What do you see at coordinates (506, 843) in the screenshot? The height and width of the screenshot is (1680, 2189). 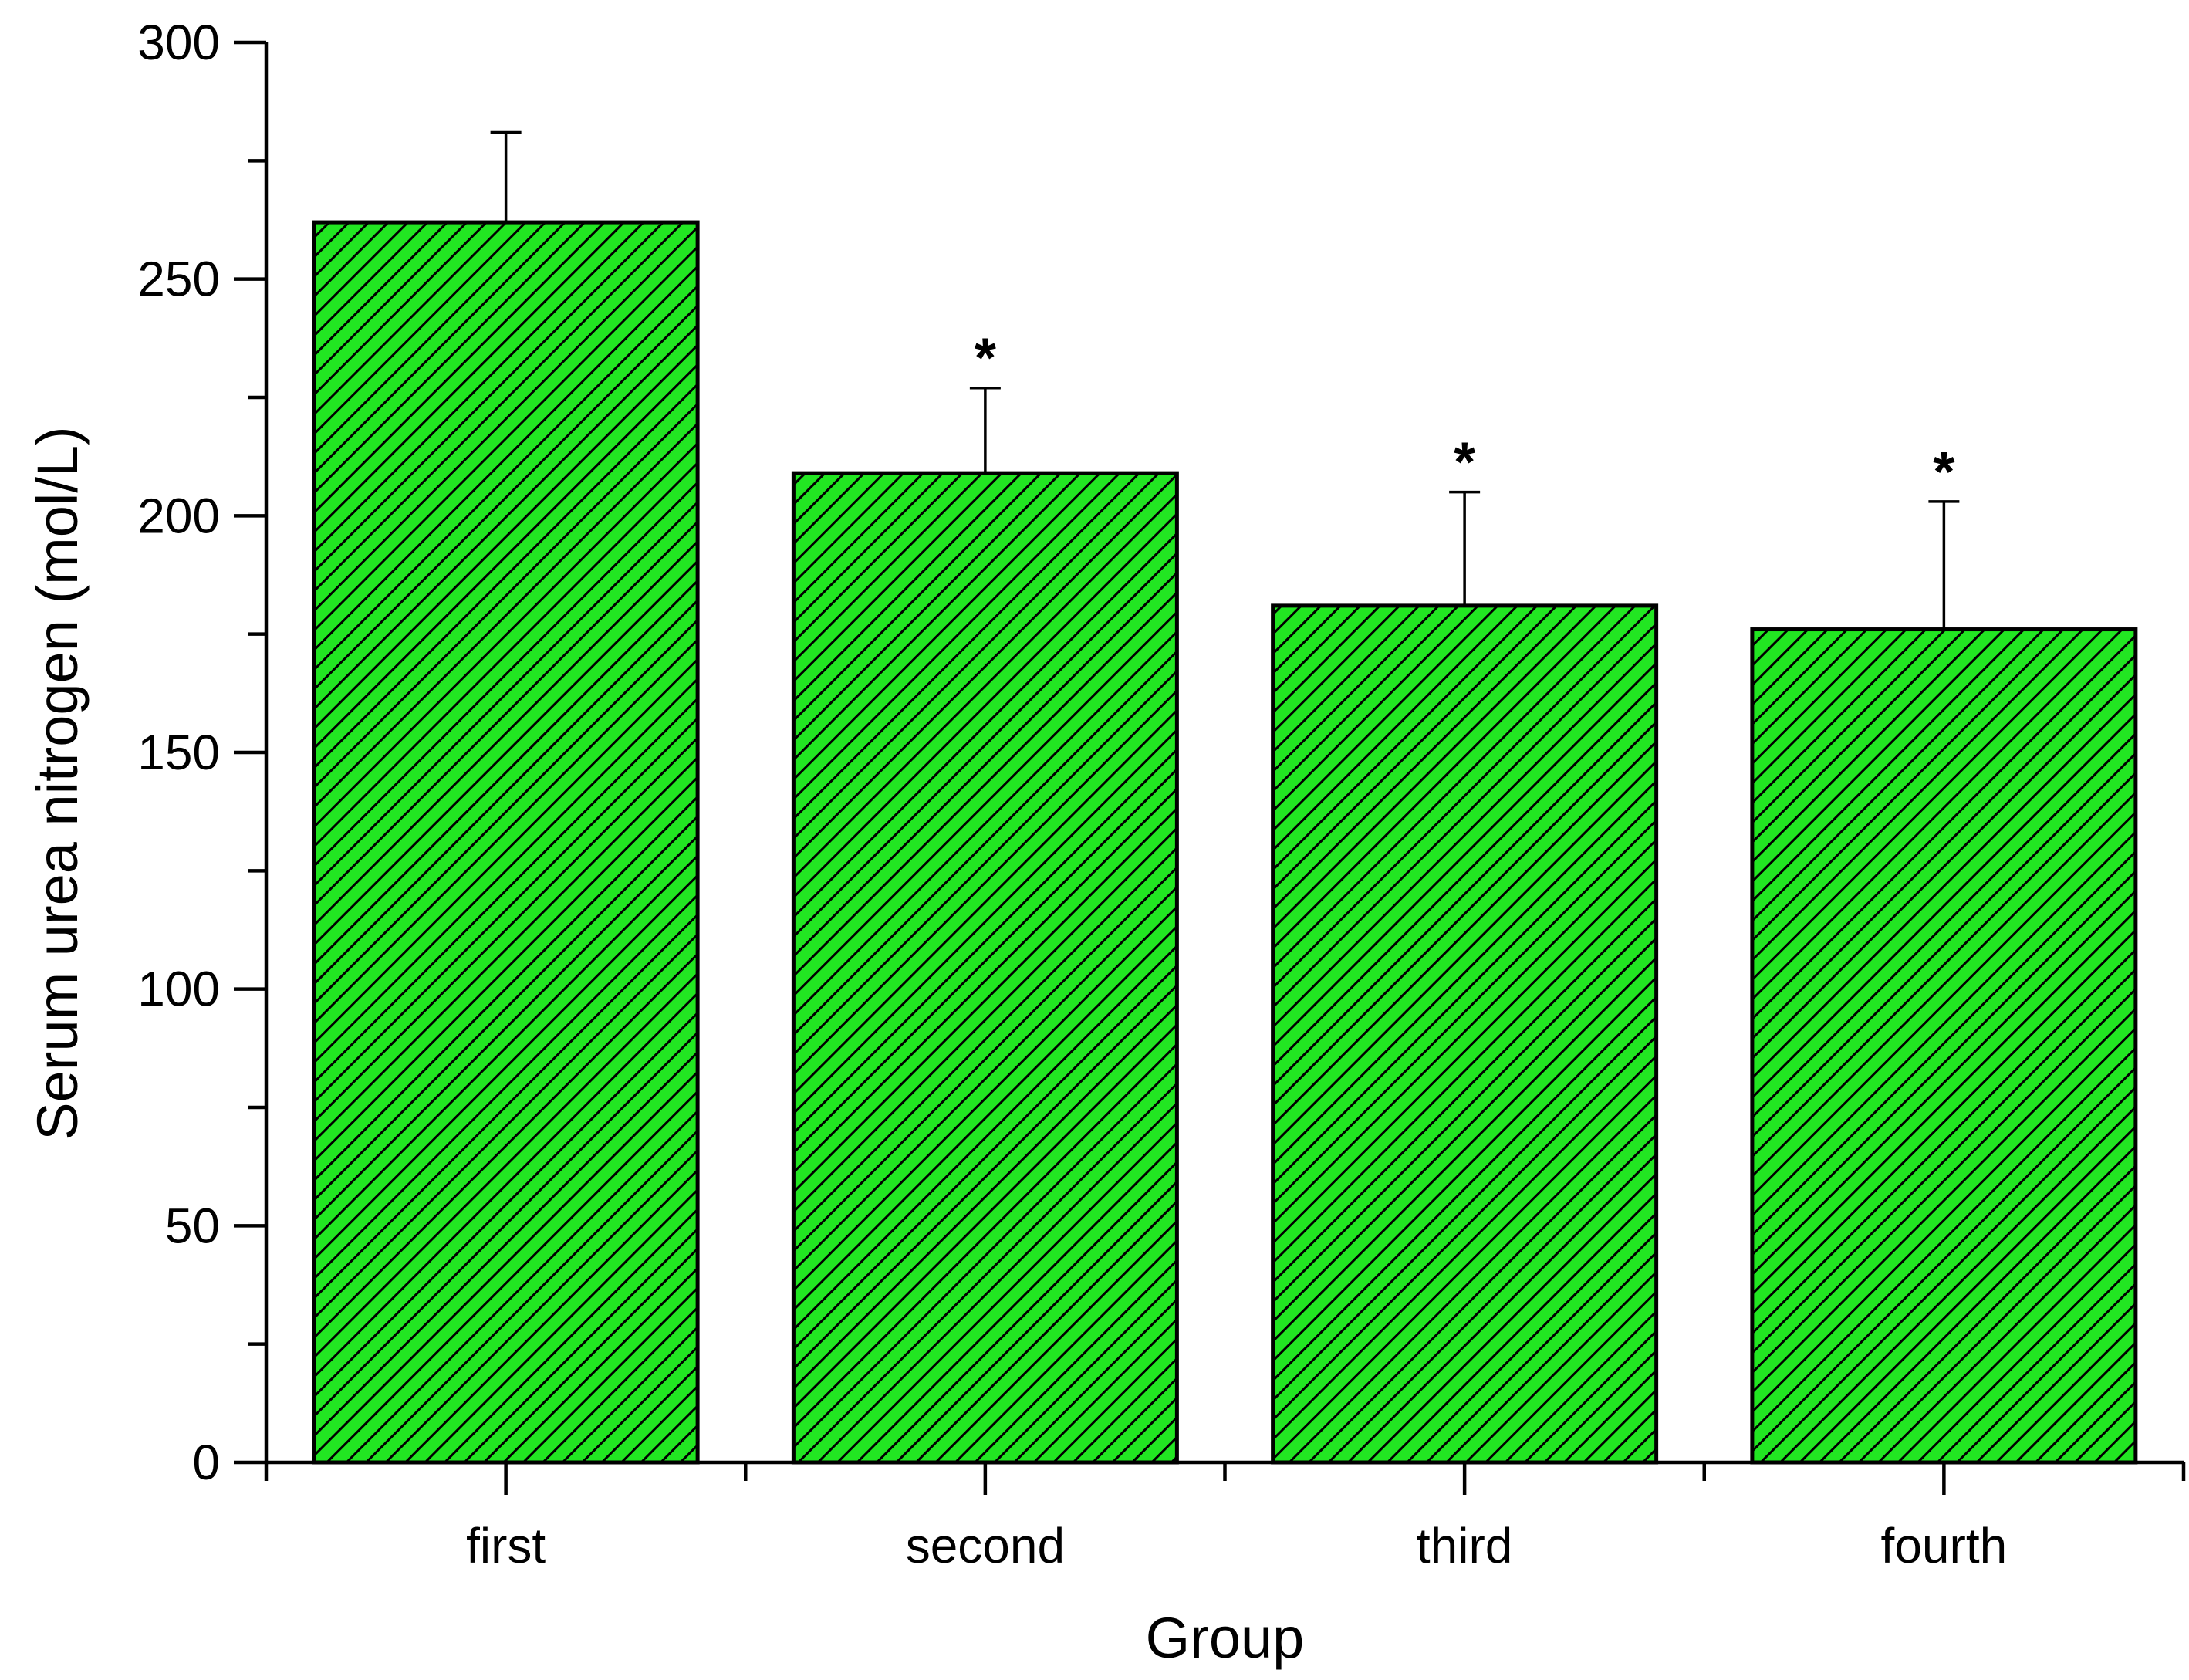 I see `bar-first` at bounding box center [506, 843].